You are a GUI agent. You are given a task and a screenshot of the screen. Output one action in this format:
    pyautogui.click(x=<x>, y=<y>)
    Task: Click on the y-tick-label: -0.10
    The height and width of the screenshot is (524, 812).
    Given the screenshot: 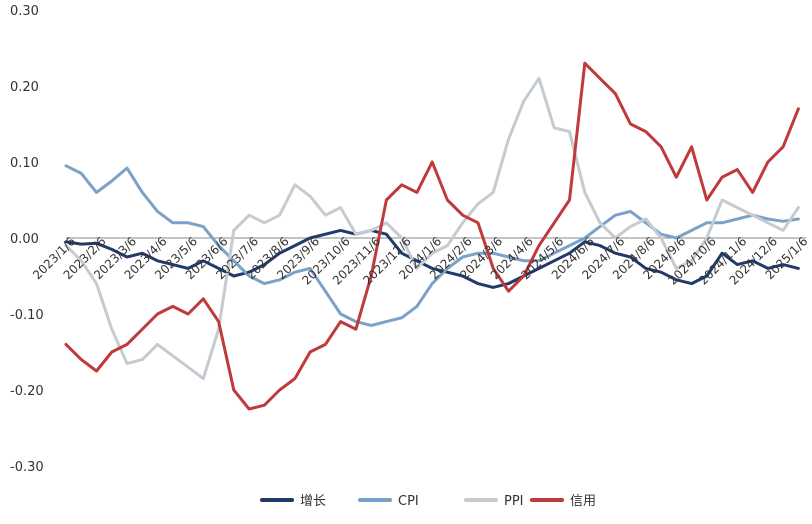 What is the action you would take?
    pyautogui.click(x=27, y=315)
    